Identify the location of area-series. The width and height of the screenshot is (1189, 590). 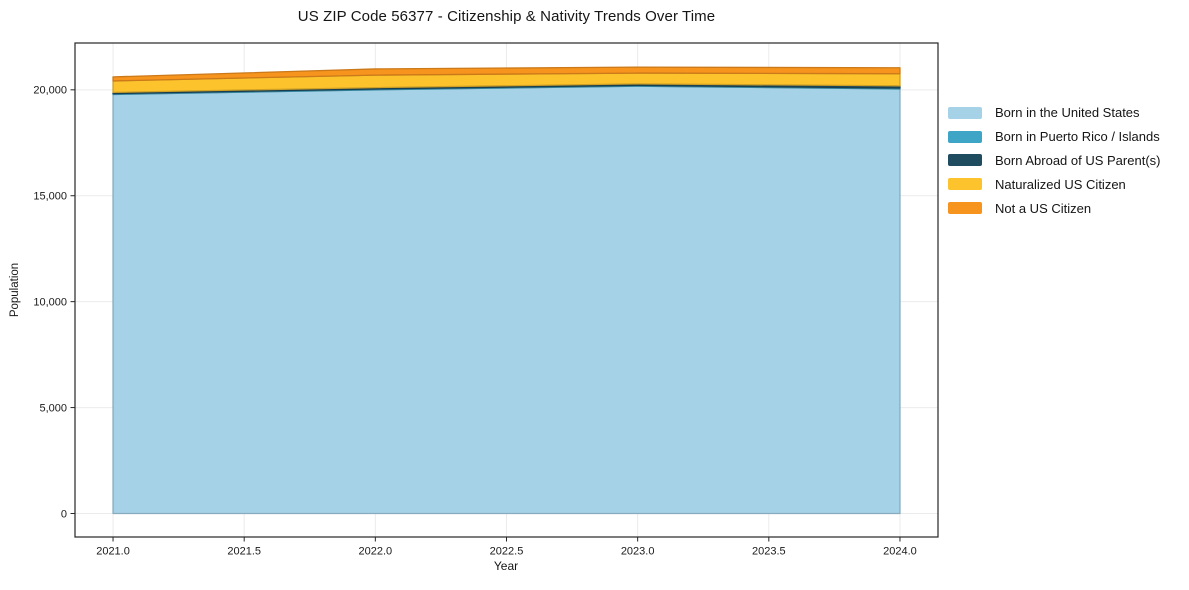
(506, 74).